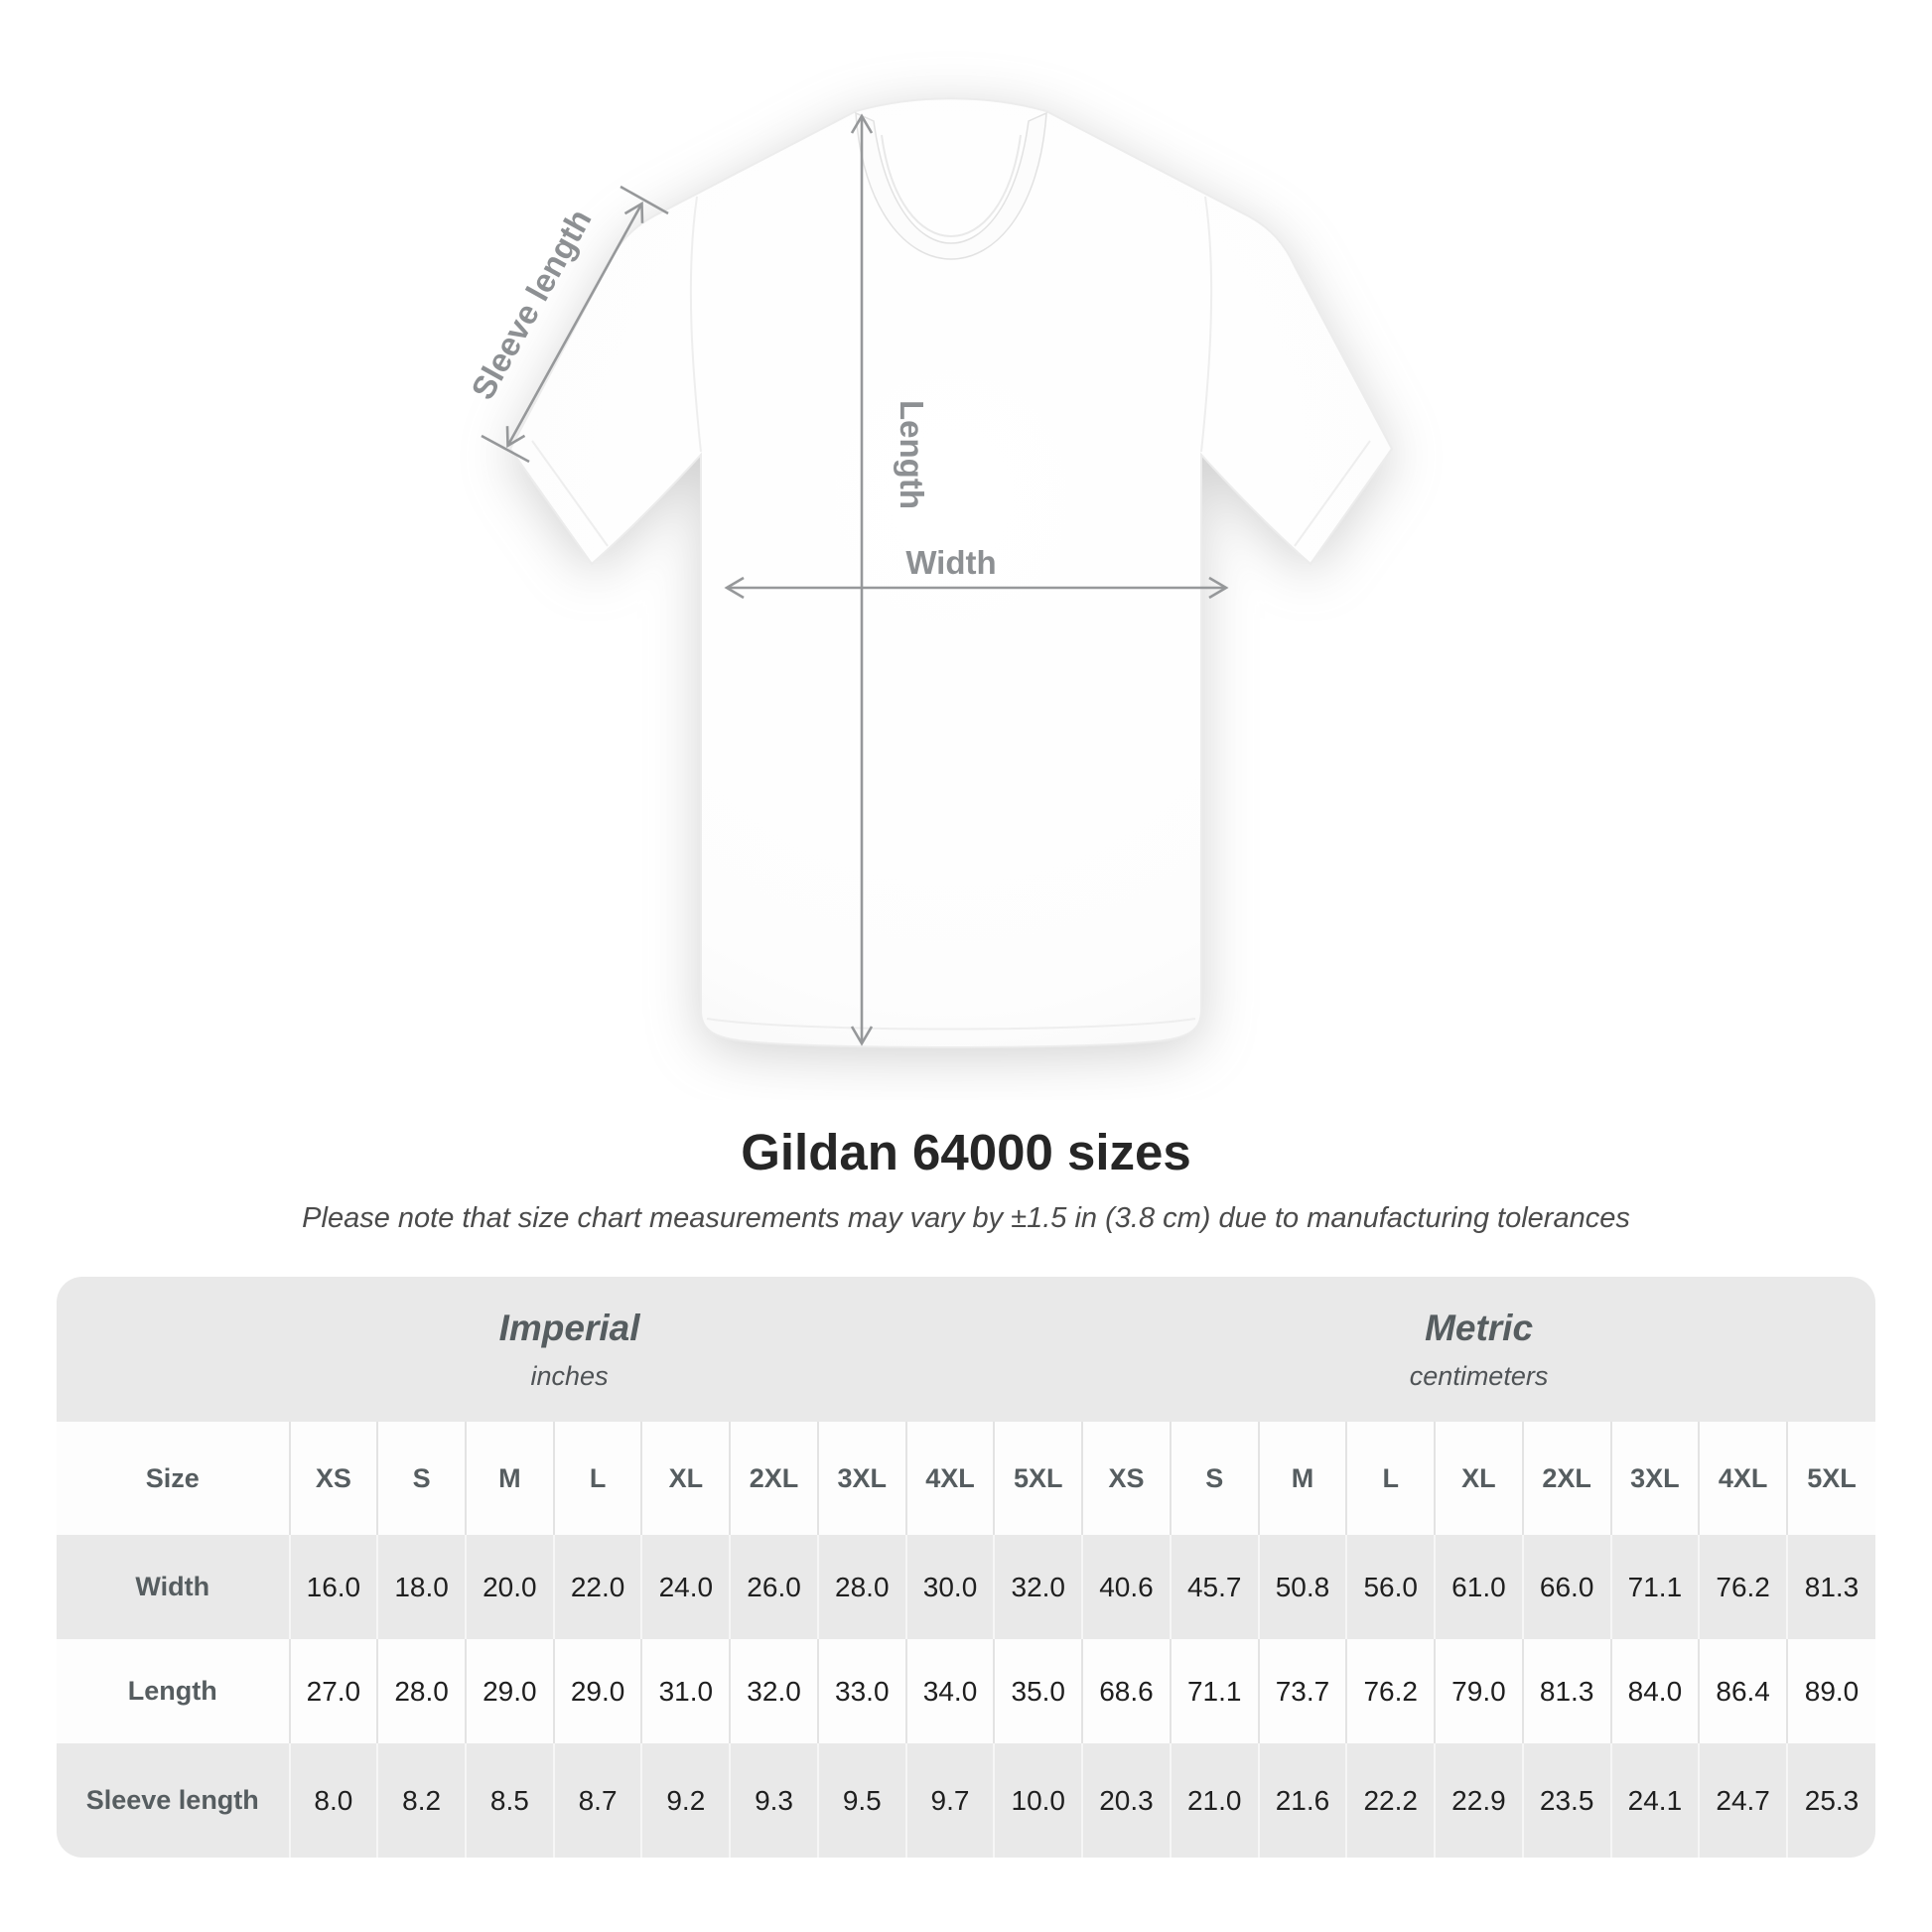  Describe the element at coordinates (1480, 1327) in the screenshot. I see `group-name-label: Metric` at that location.